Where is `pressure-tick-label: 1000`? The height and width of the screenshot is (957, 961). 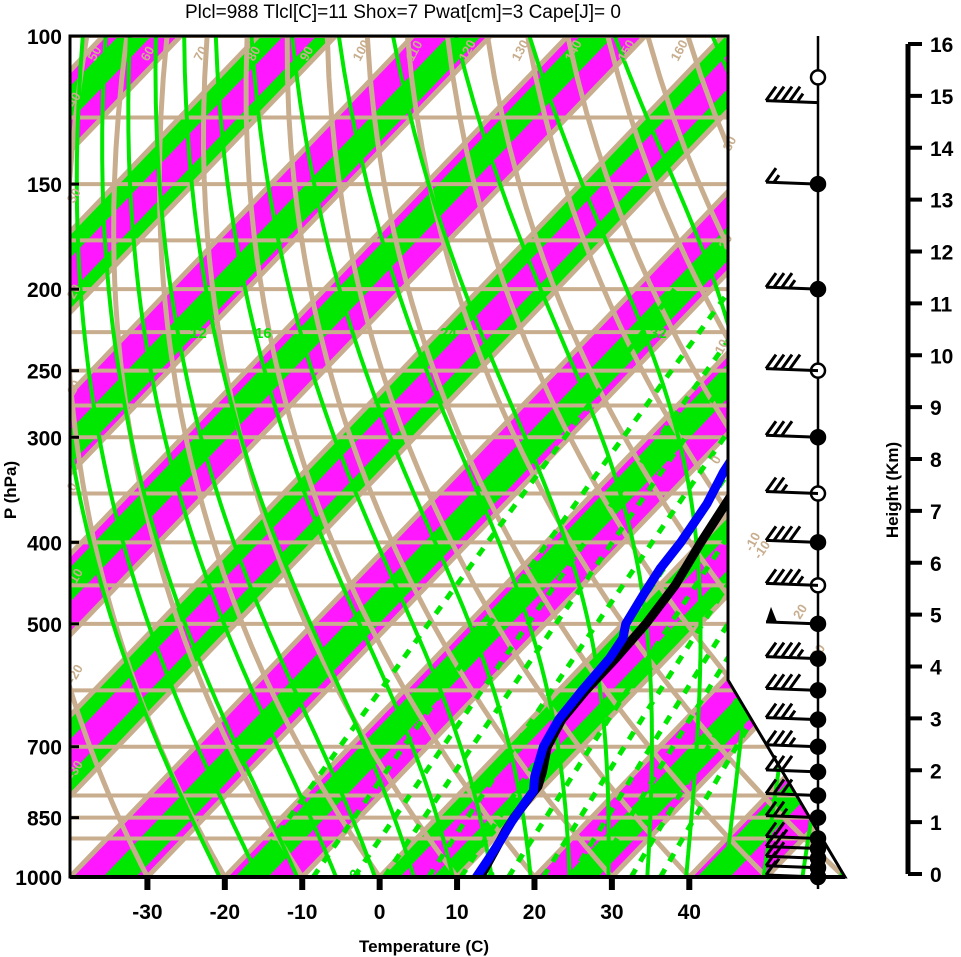
pressure-tick-label: 1000 is located at coordinates (38, 878).